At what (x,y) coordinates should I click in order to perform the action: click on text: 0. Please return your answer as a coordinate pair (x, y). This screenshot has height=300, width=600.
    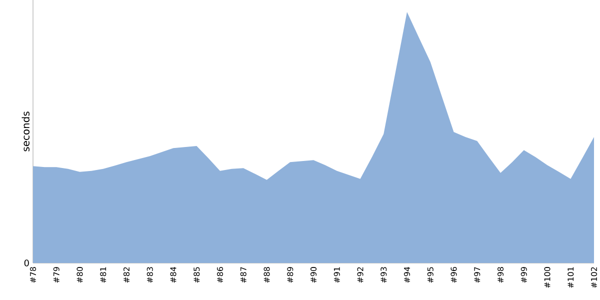
    Looking at the image, I should click on (26, 263).